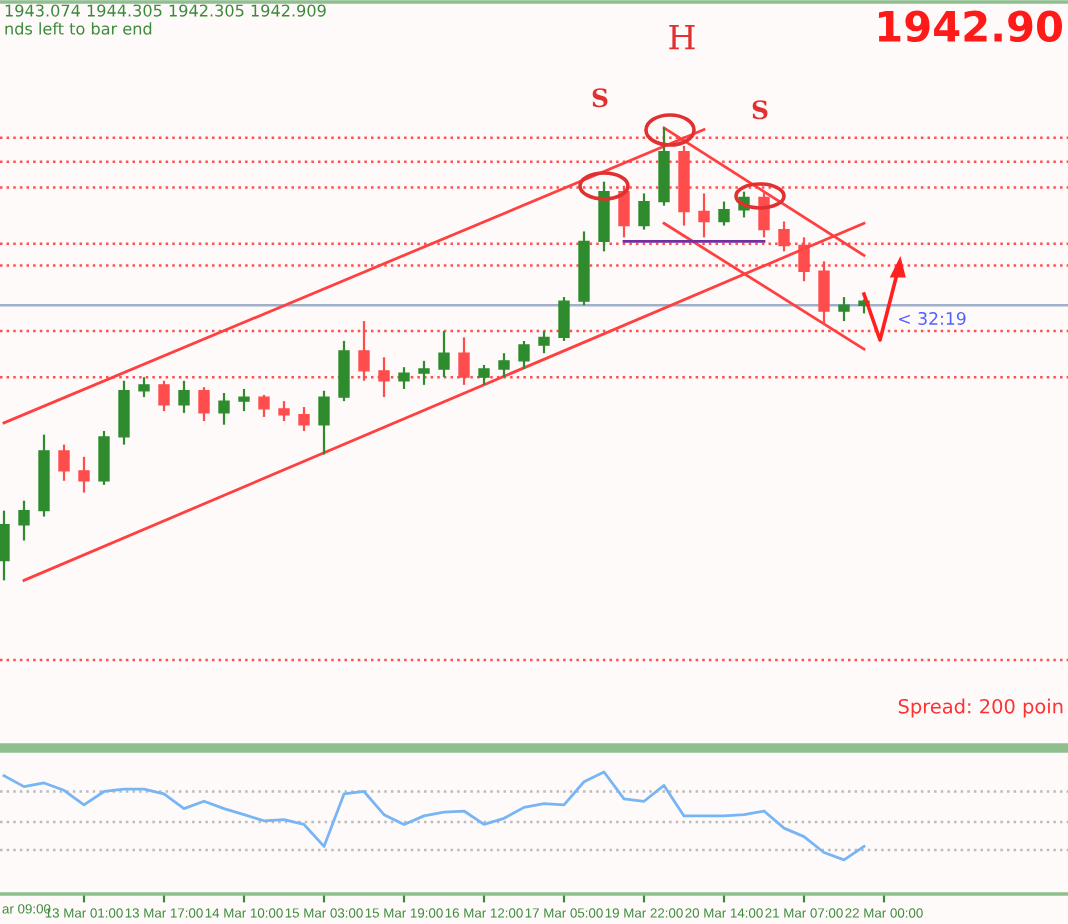  Describe the element at coordinates (165, 10) in the screenshot. I see `text: 1943.074 1944.305 1942.305 1942.909` at that location.